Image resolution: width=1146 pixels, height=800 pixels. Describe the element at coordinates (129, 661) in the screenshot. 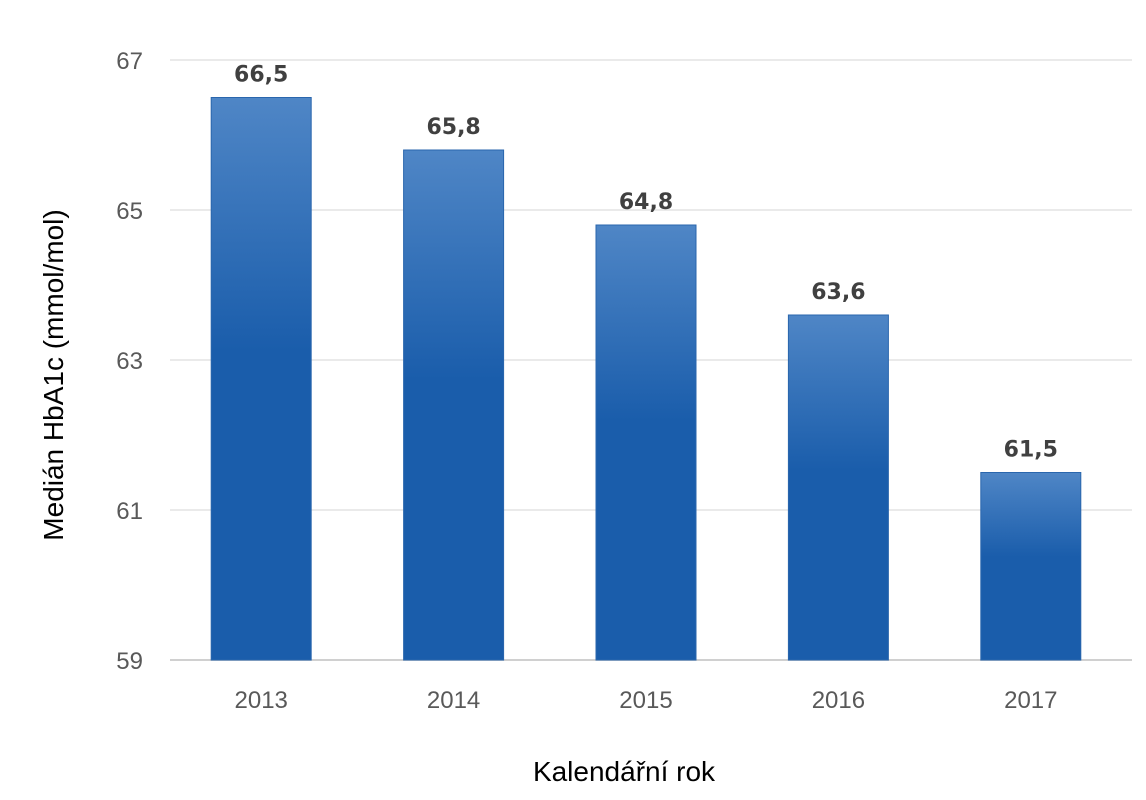

I see `y-tick-label: 59` at that location.